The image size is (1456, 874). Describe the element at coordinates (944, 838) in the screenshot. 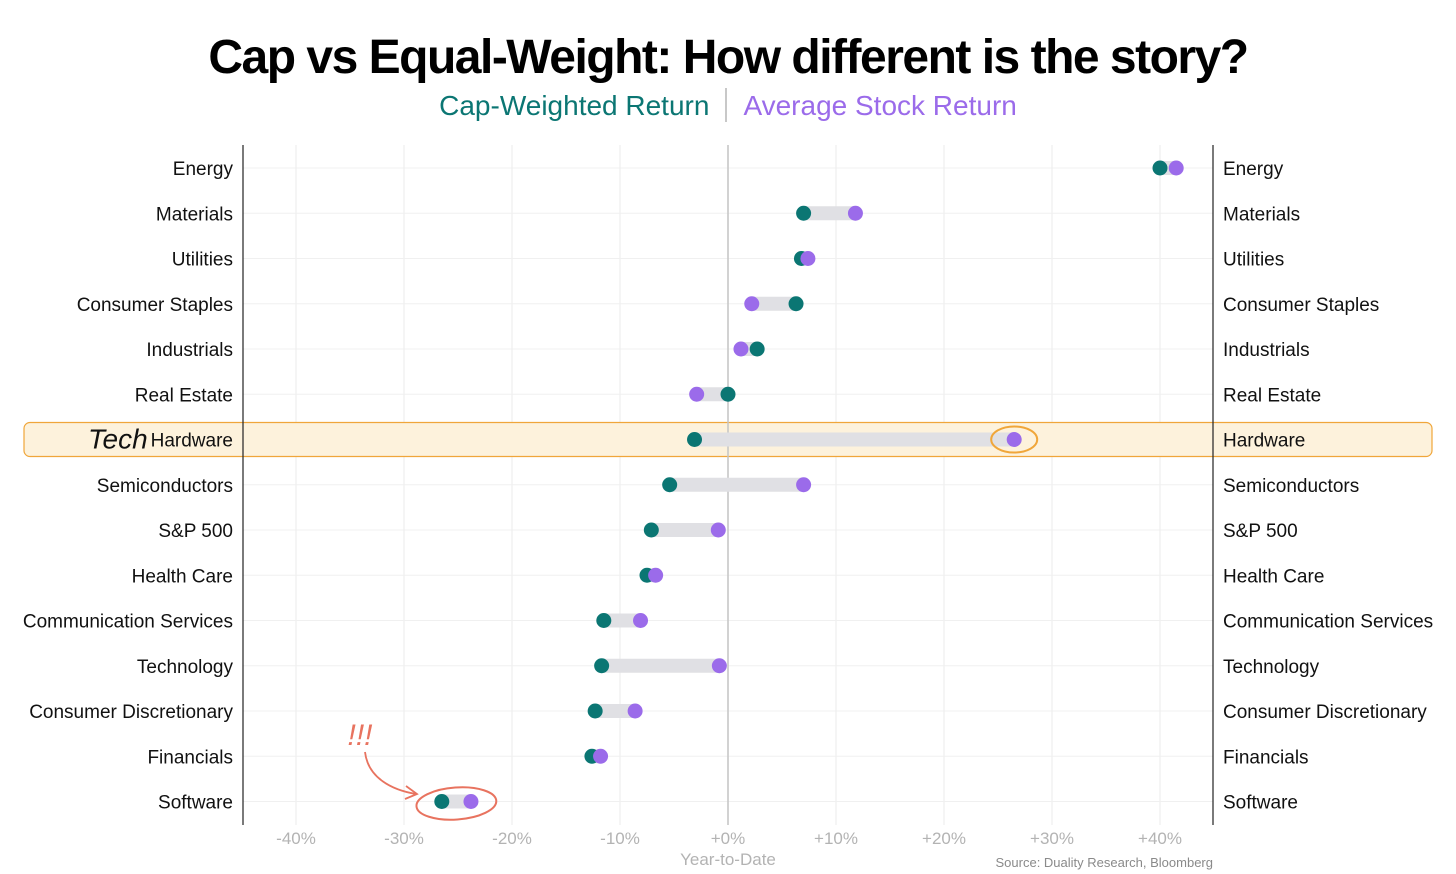

I see `x-tick-label: +20%` at that location.